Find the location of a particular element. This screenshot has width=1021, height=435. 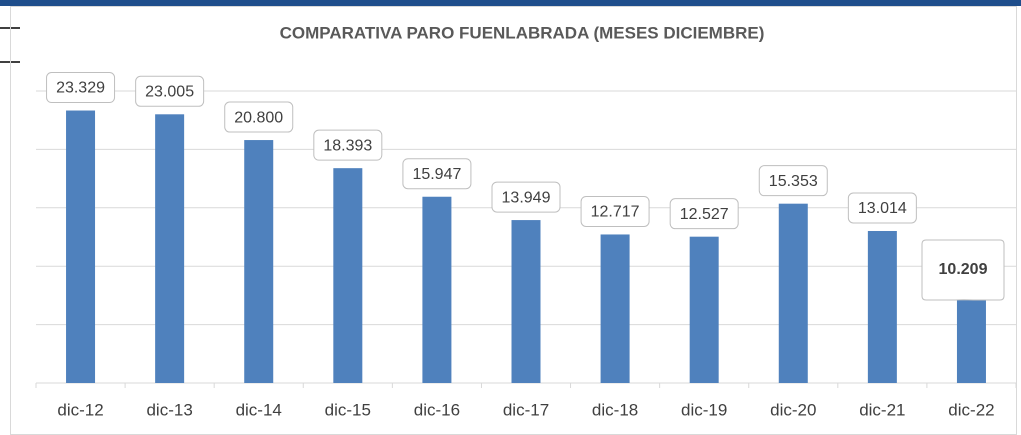

x-tick-label: dic-17 is located at coordinates (526, 409).